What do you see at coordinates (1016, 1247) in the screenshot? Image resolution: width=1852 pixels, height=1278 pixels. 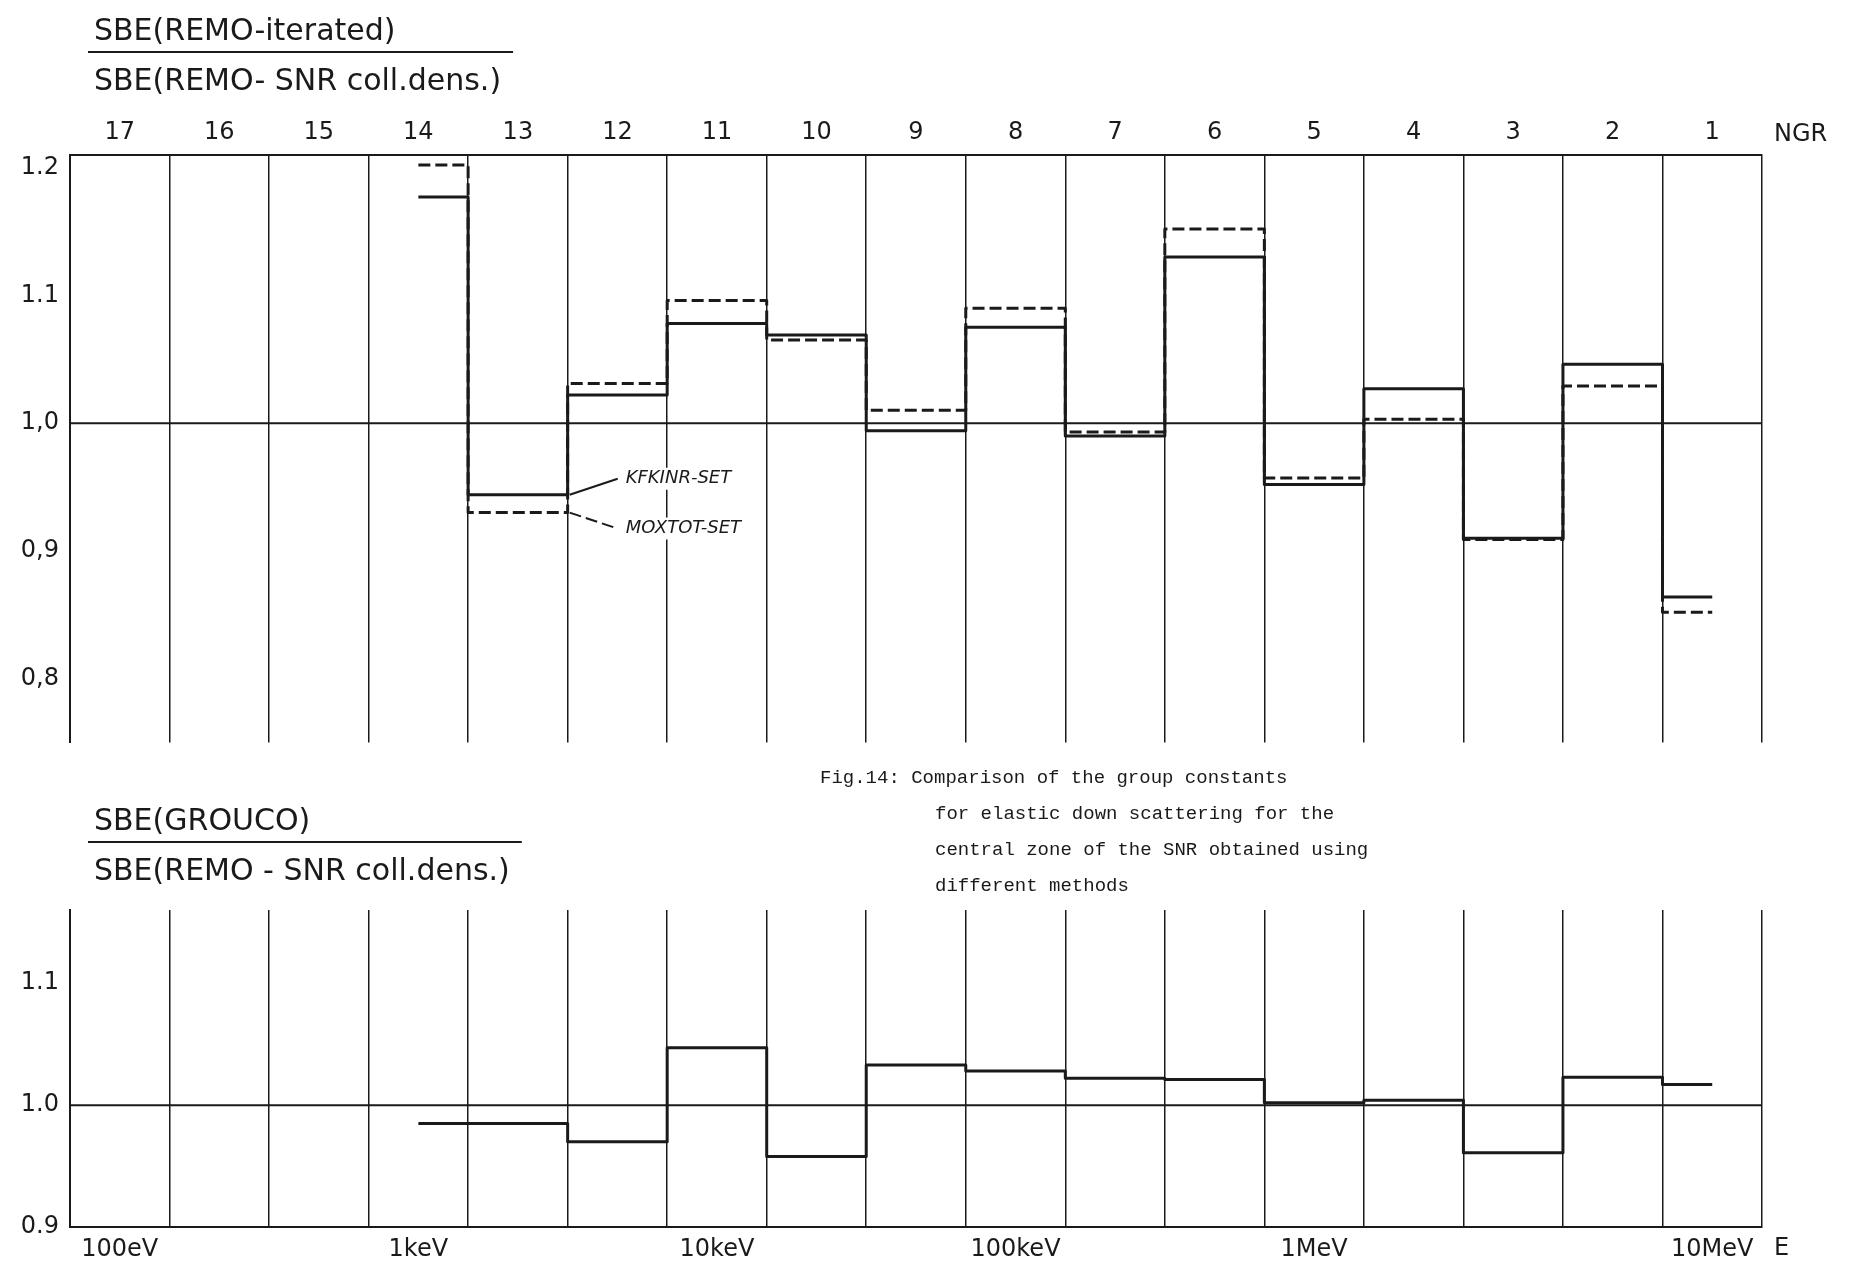 I see `x-tick-label: 100keV` at bounding box center [1016, 1247].